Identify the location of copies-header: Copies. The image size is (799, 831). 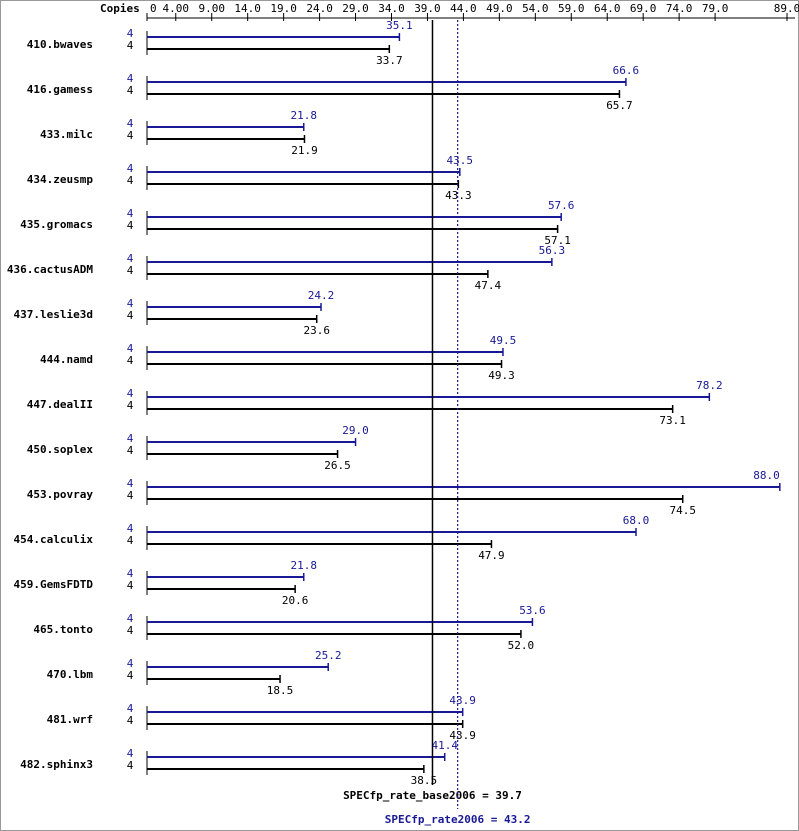
(120, 8).